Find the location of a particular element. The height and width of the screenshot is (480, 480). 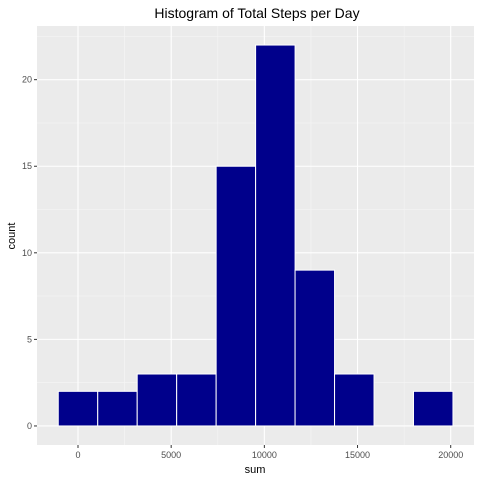

y-axis-title: count is located at coordinates (12, 236).